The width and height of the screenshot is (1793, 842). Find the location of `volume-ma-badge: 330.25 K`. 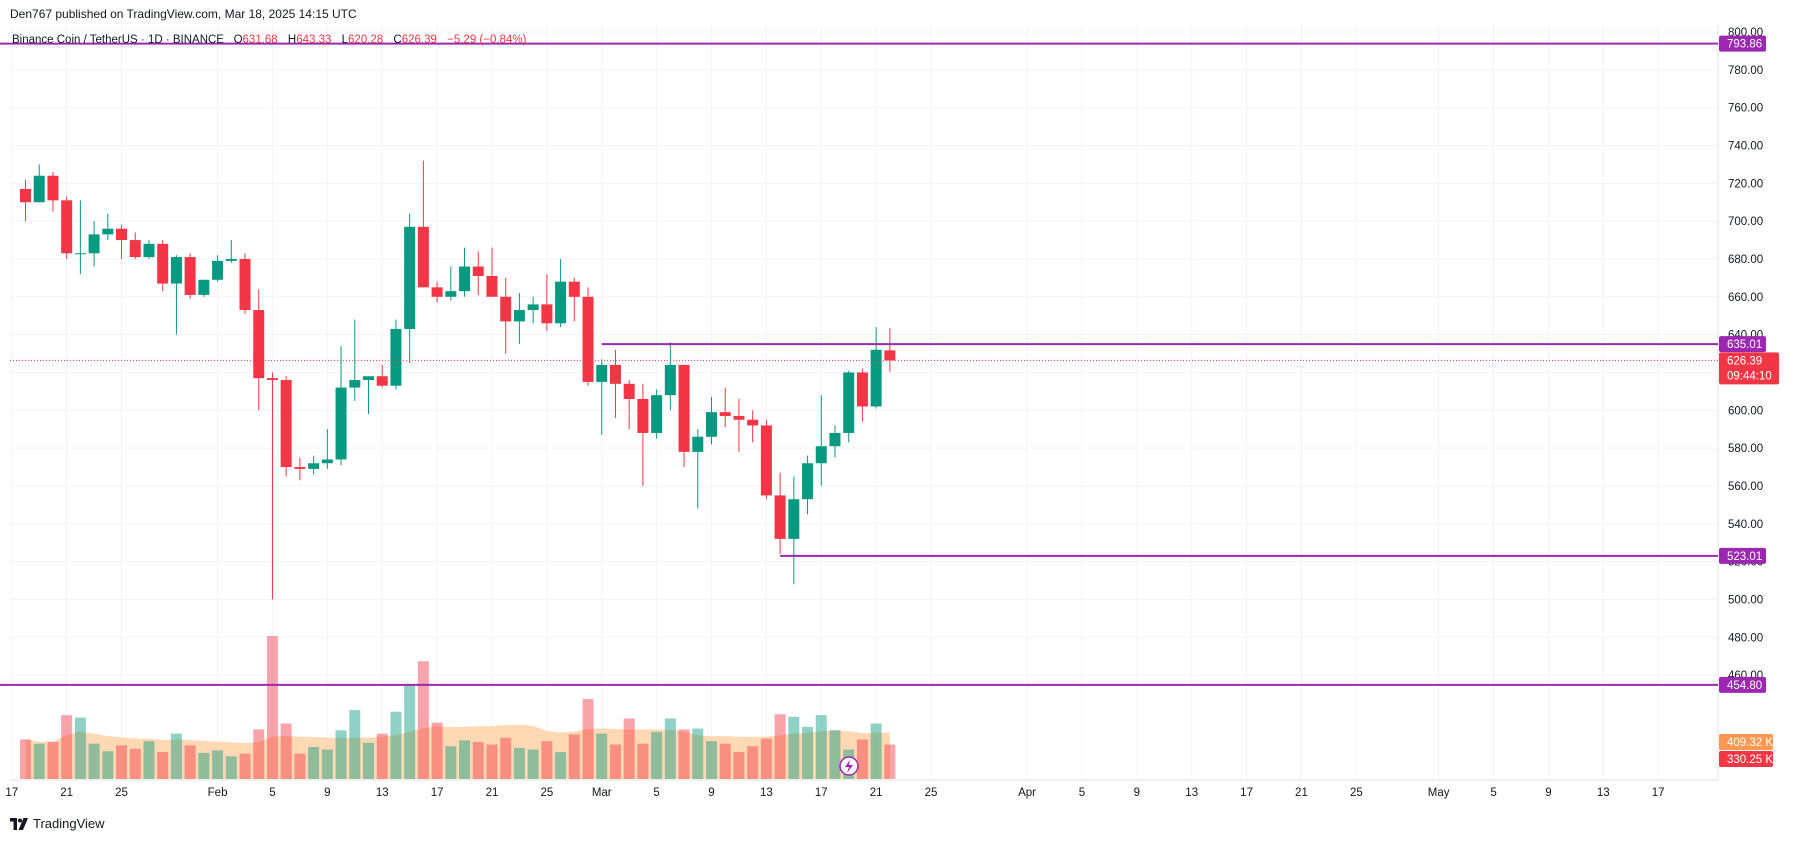

volume-ma-badge: 330.25 K is located at coordinates (1746, 759).